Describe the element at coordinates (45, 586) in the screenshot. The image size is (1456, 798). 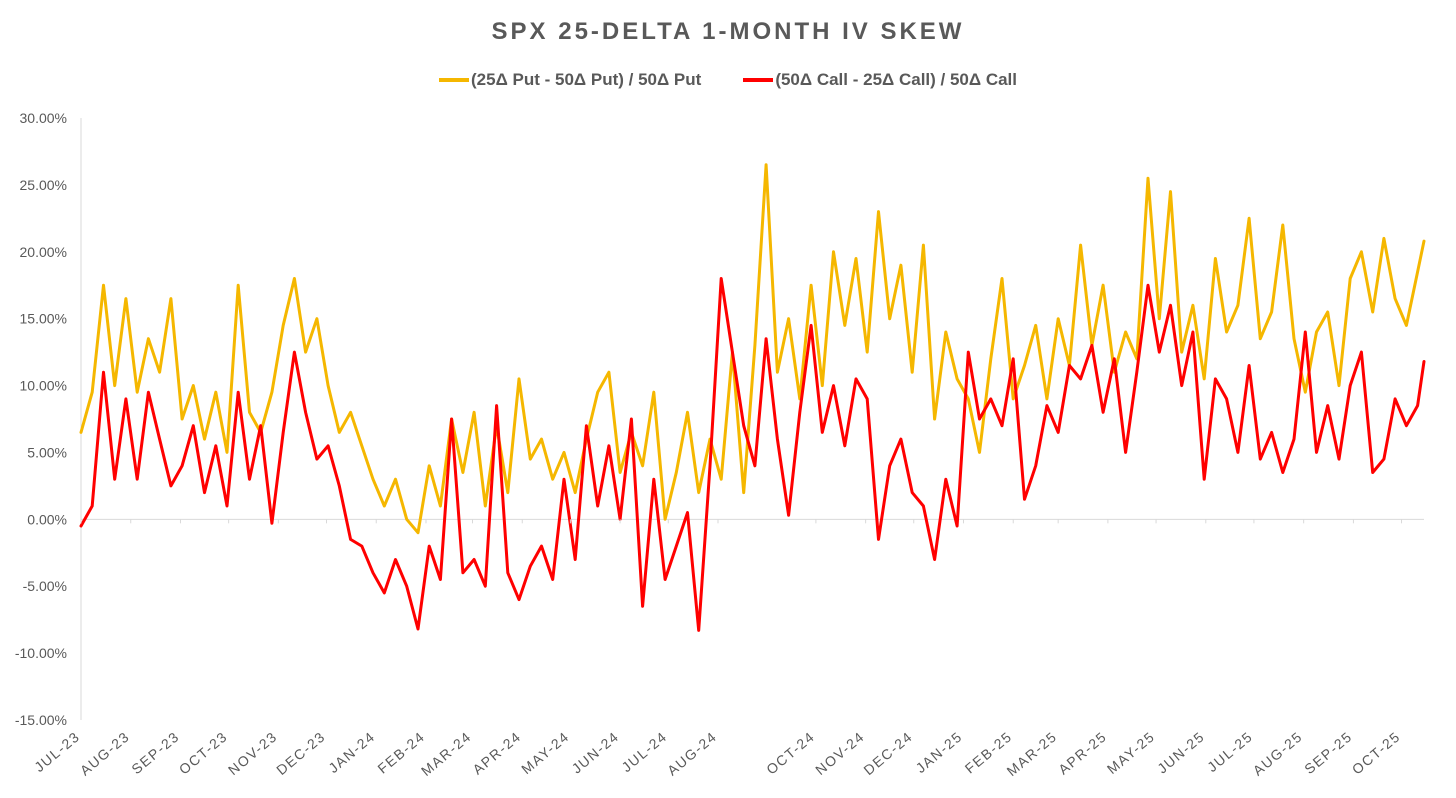
I see `y-tick-label: -5.00%` at that location.